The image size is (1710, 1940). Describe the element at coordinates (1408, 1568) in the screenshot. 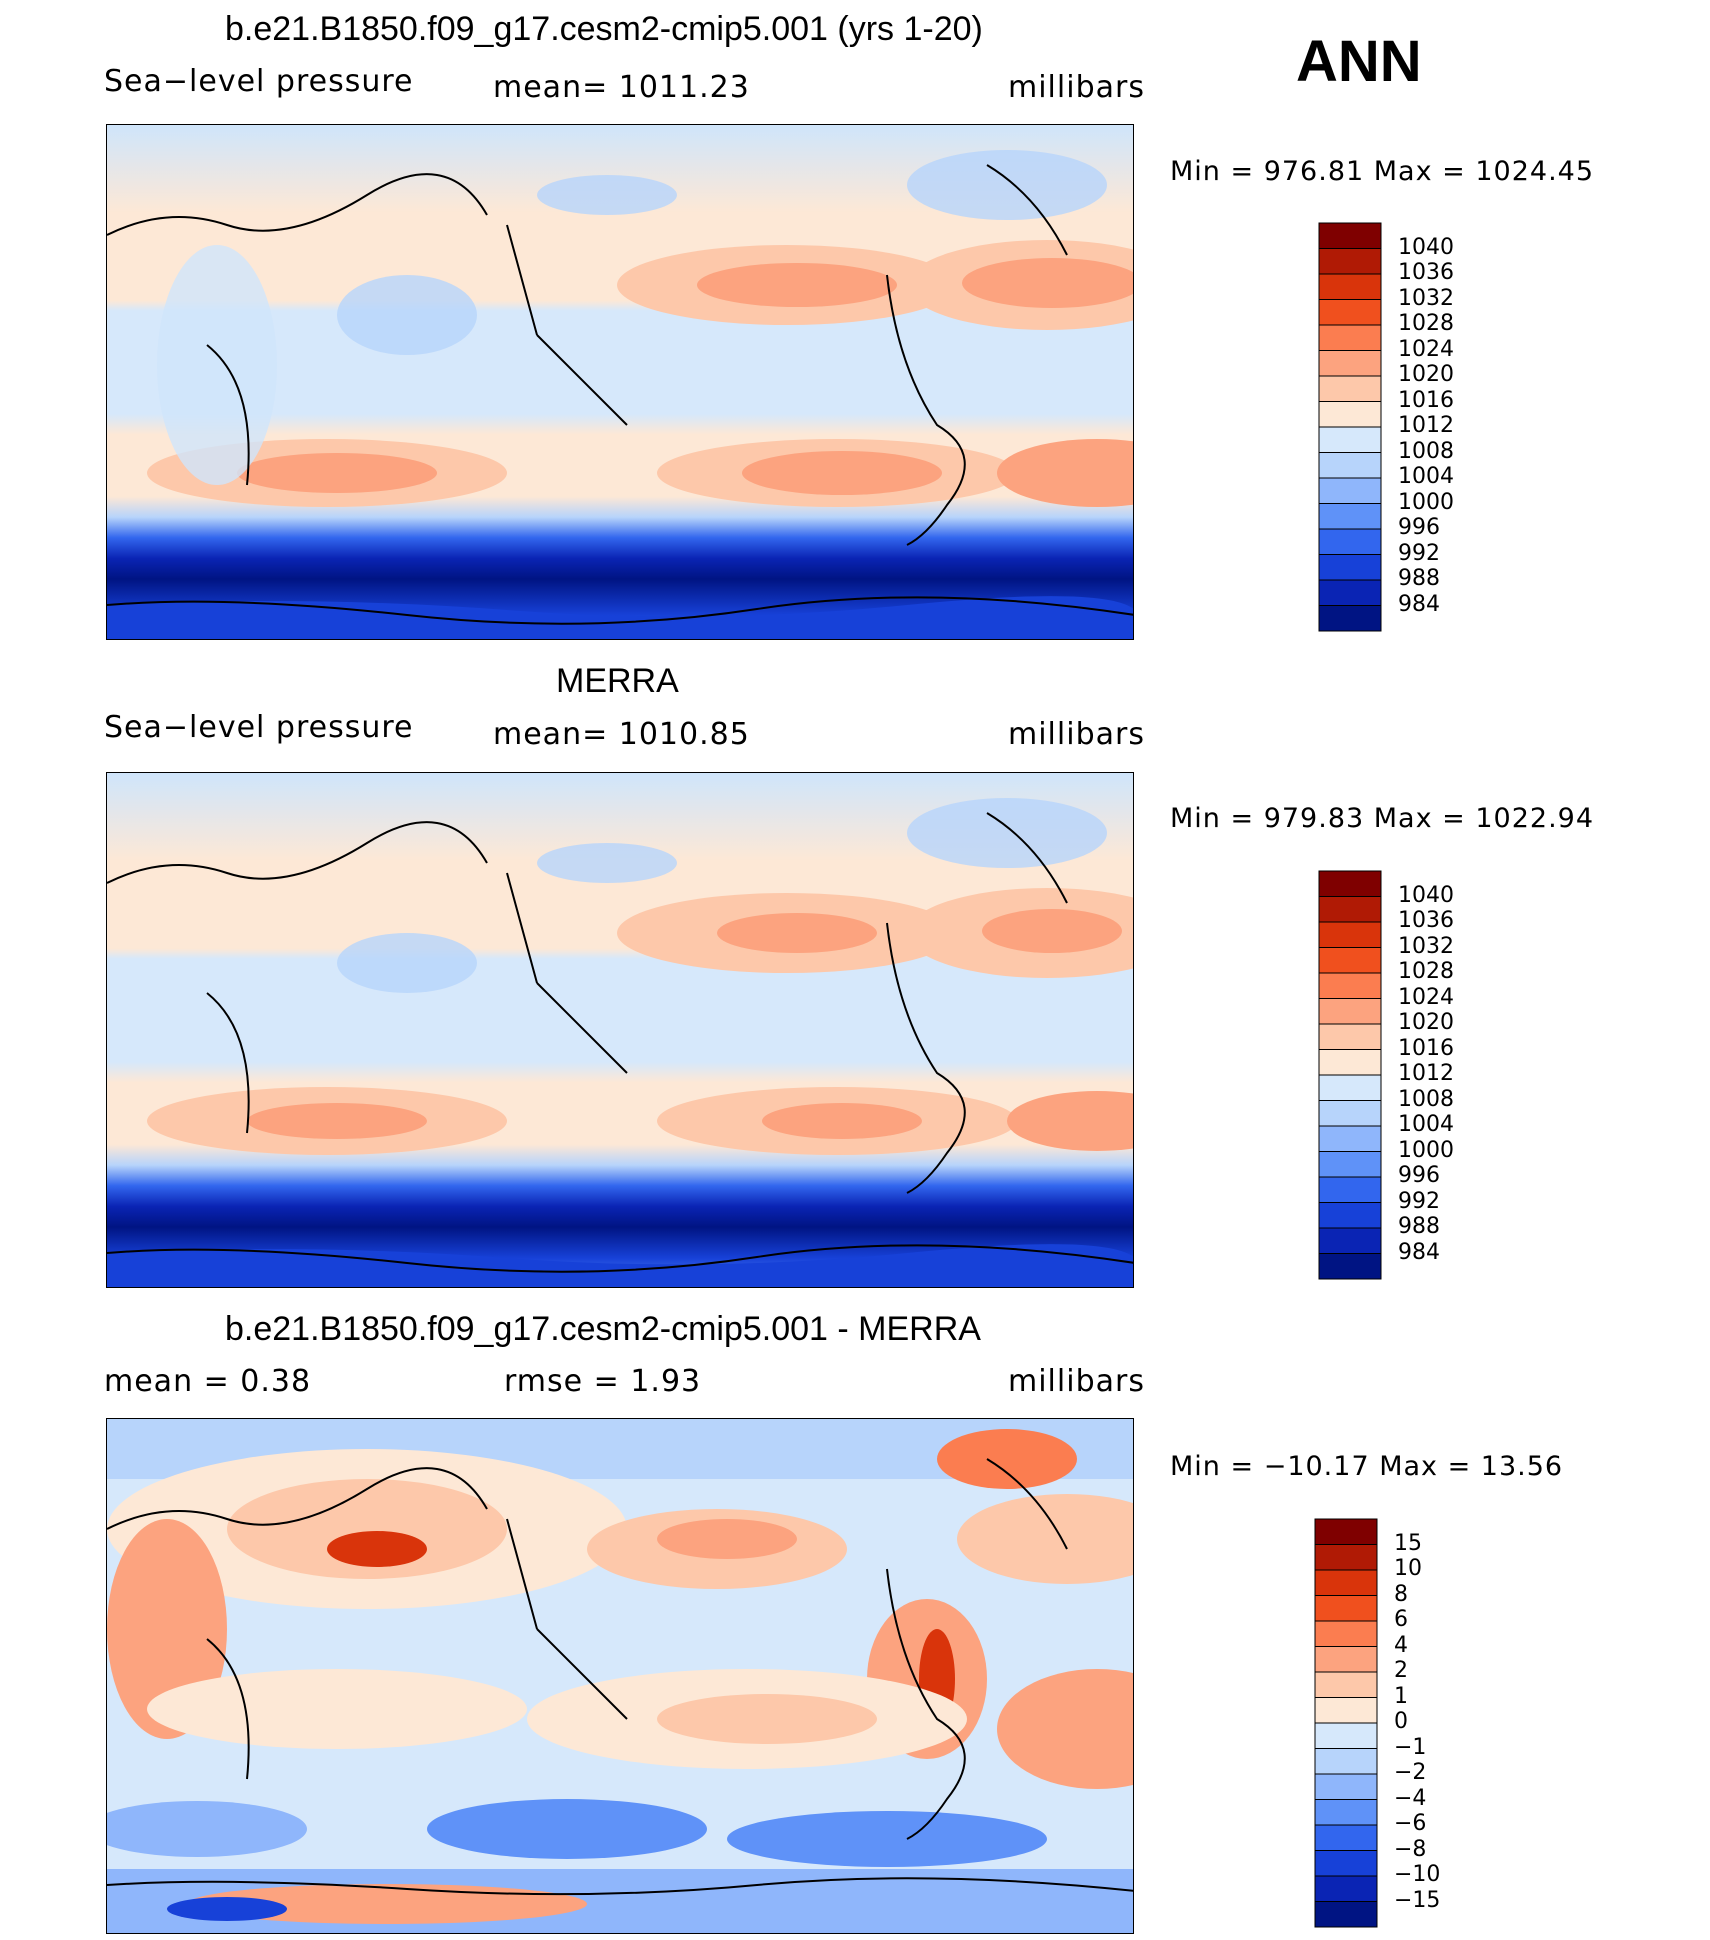

I see `colorbar-tick-label: 10` at that location.